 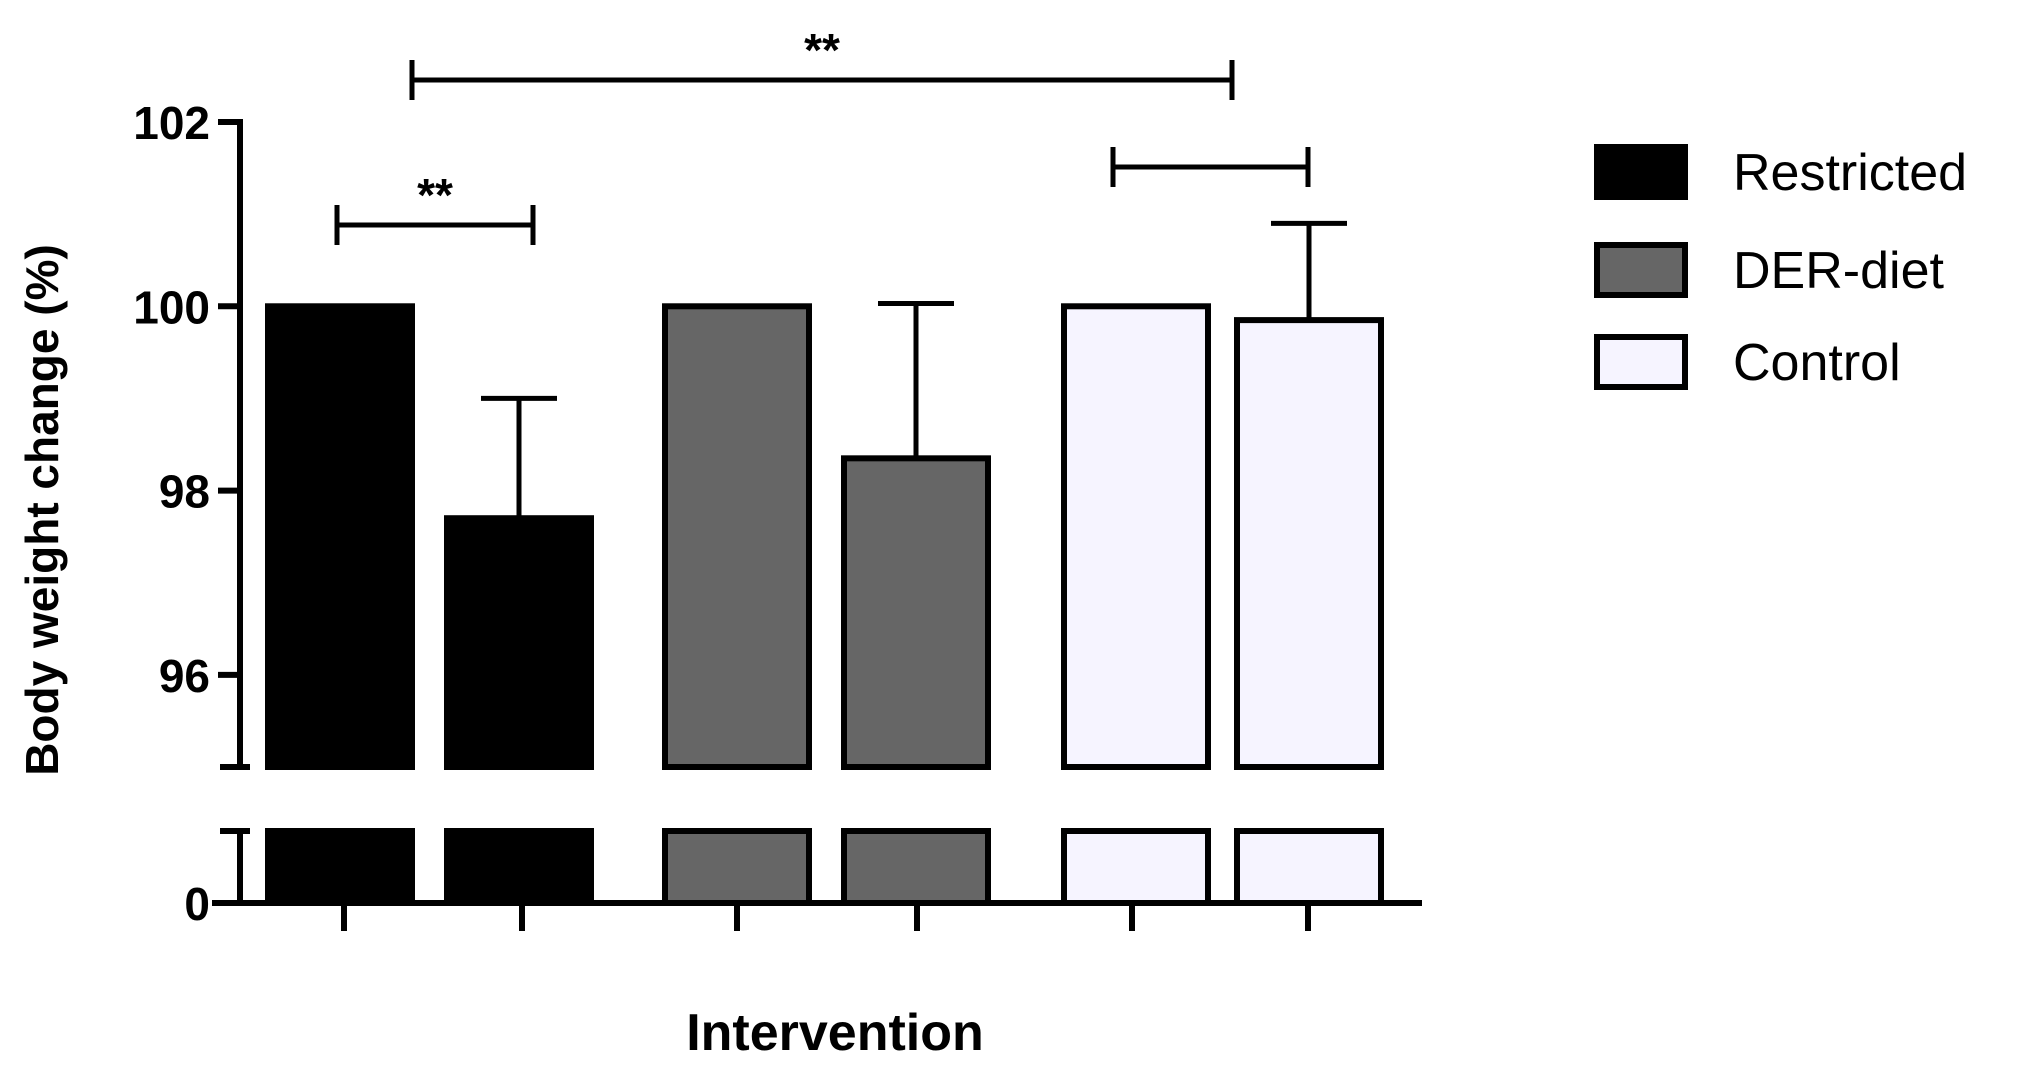 I want to click on bar-control-2-lower, so click(x=1309, y=867).